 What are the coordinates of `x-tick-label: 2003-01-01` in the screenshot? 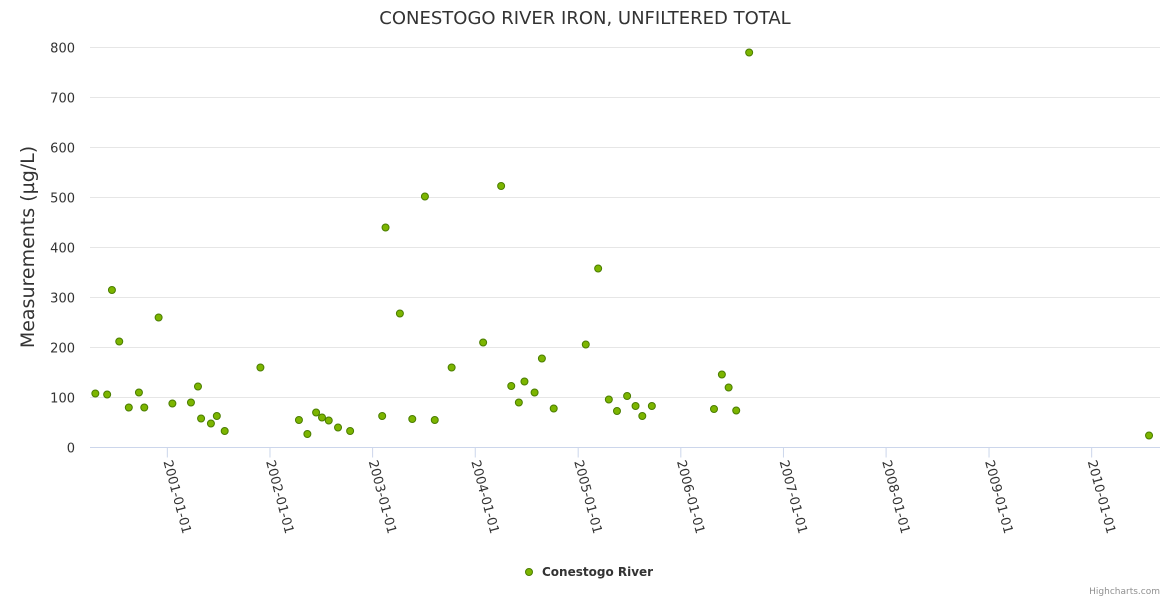 It's located at (382, 497).